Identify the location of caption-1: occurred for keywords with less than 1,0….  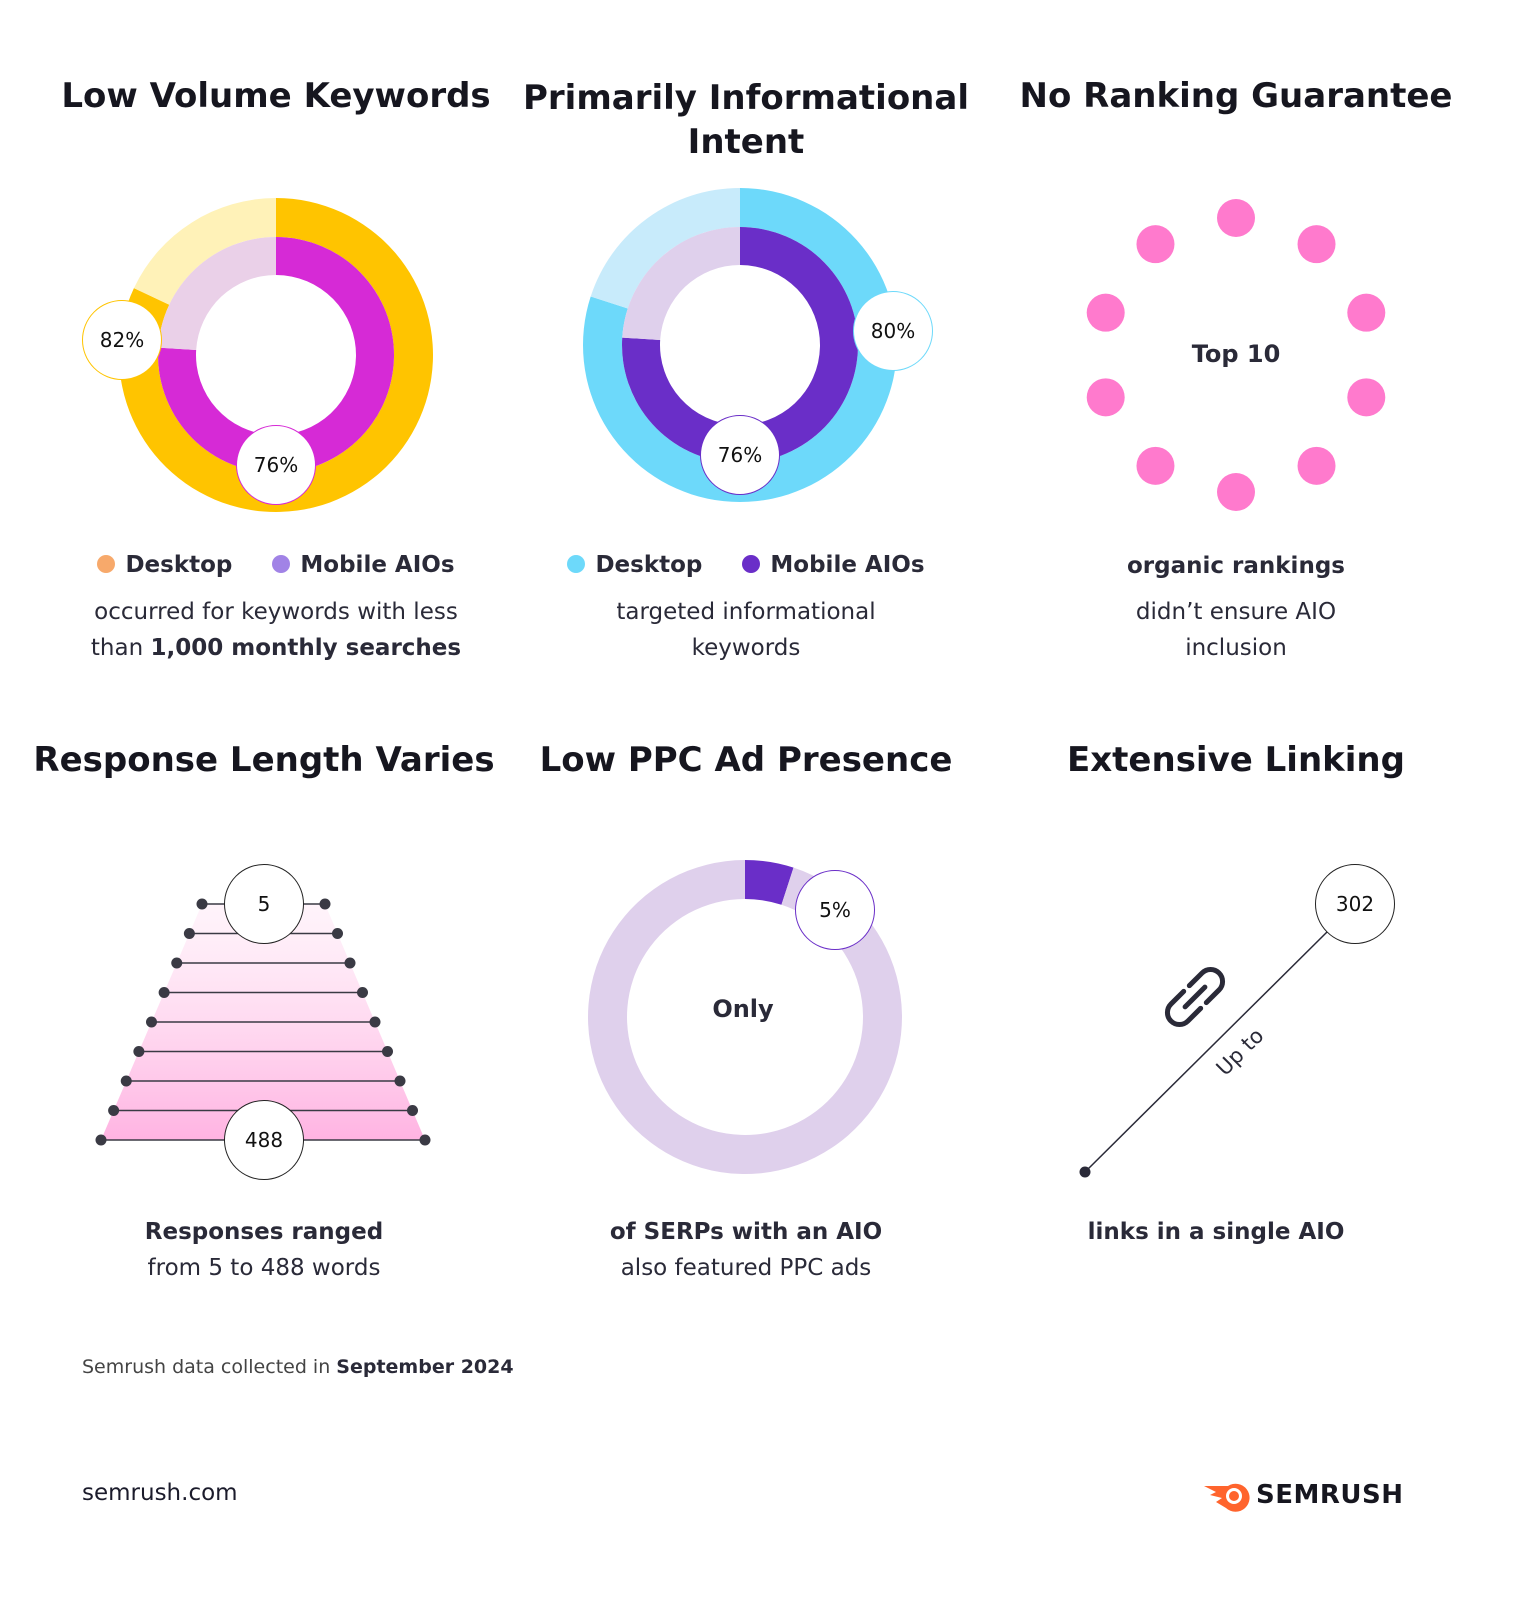
(276, 630).